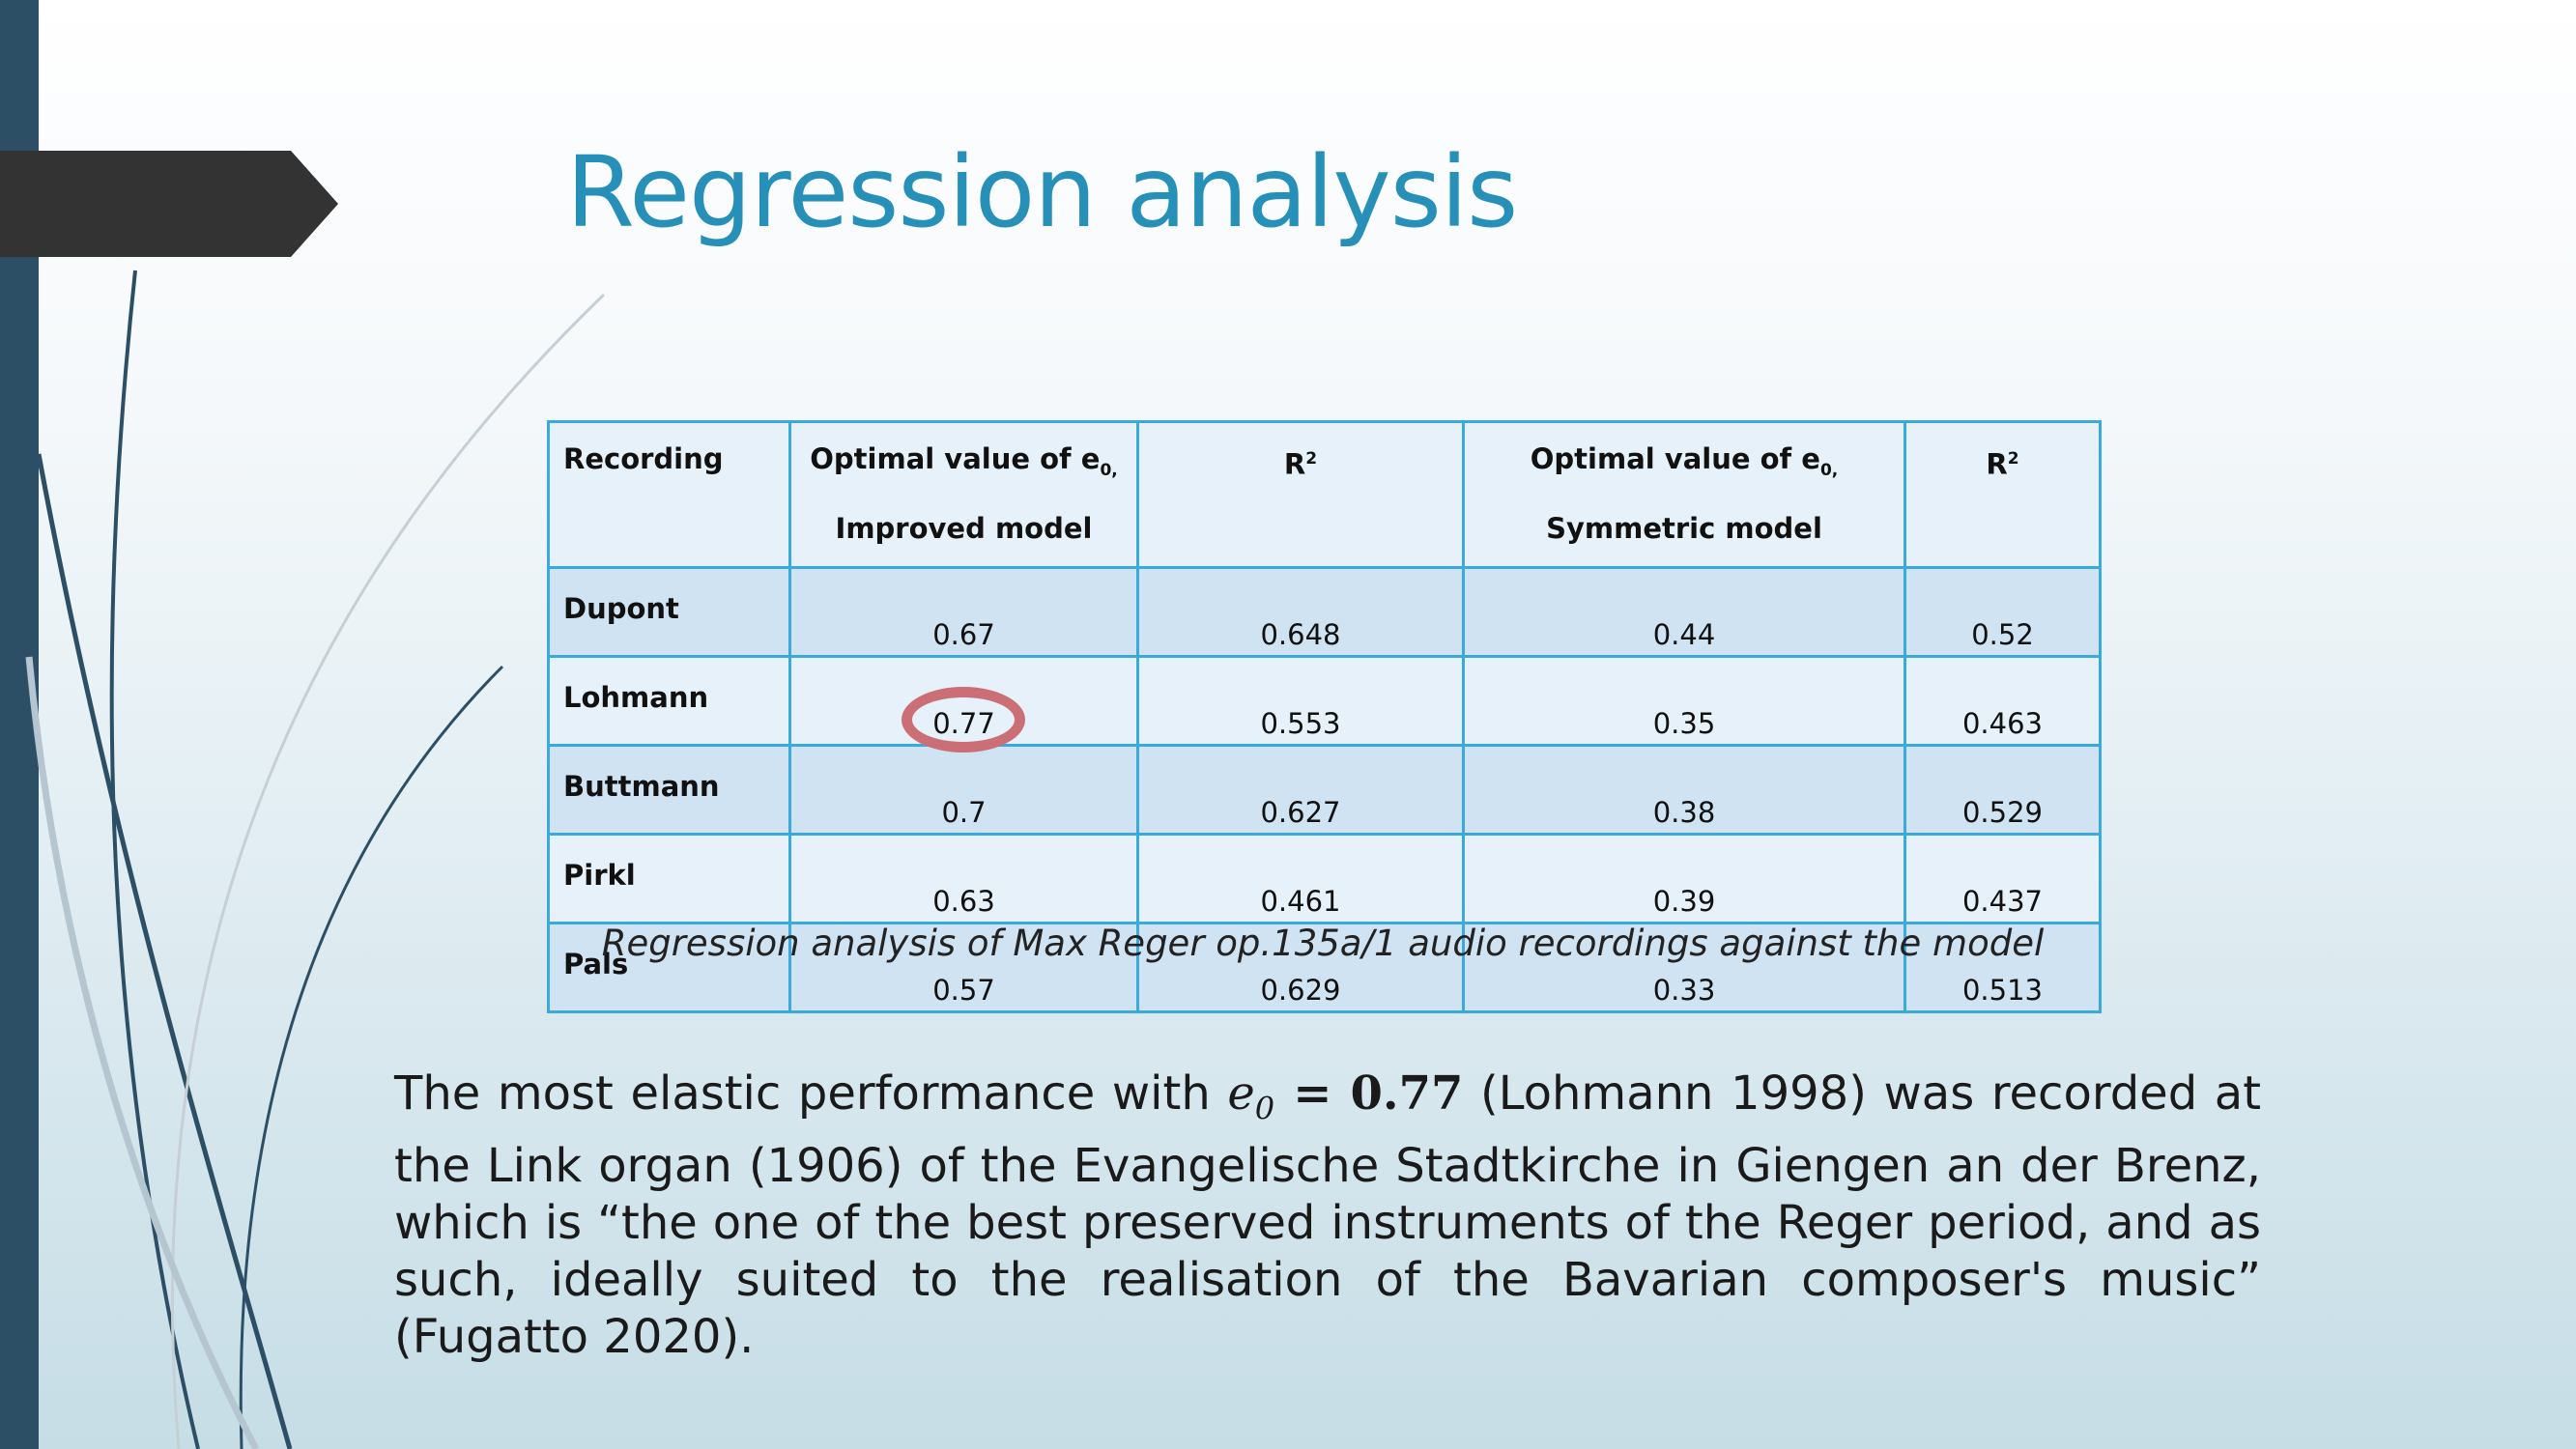 The width and height of the screenshot is (2576, 1449). What do you see at coordinates (1301, 878) in the screenshot?
I see `cell-r2-improved: 0.461` at bounding box center [1301, 878].